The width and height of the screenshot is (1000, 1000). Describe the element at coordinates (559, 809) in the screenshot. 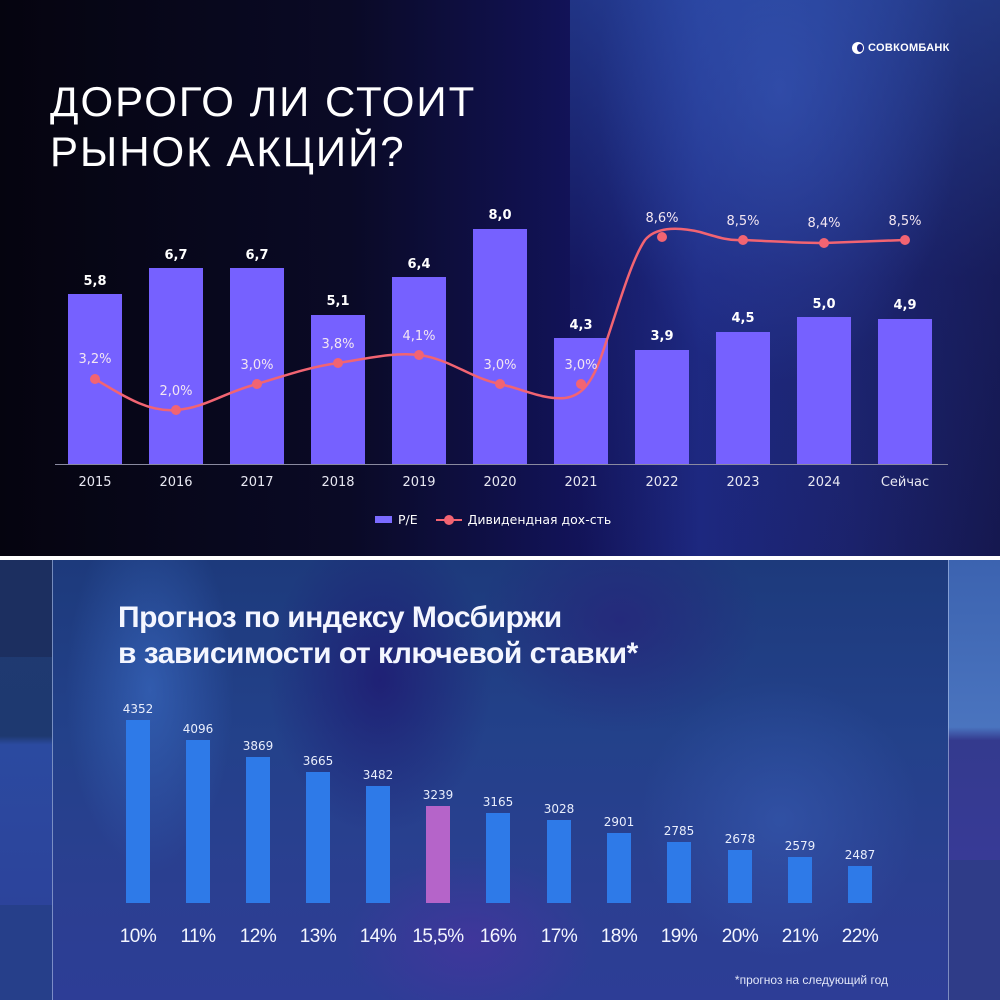

I see `forecast-value-label: 3028` at that location.